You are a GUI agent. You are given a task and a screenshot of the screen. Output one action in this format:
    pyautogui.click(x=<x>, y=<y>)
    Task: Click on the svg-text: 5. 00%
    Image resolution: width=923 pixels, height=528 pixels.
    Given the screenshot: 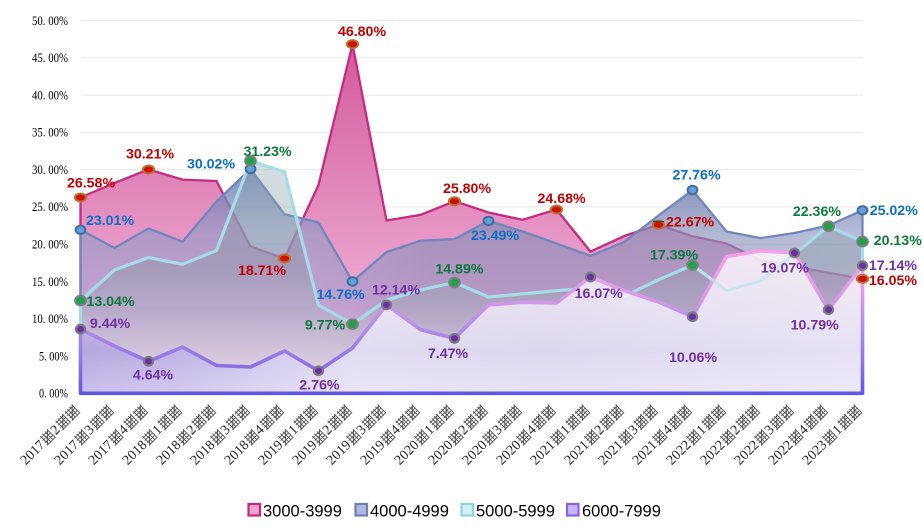 What is the action you would take?
    pyautogui.click(x=53, y=355)
    